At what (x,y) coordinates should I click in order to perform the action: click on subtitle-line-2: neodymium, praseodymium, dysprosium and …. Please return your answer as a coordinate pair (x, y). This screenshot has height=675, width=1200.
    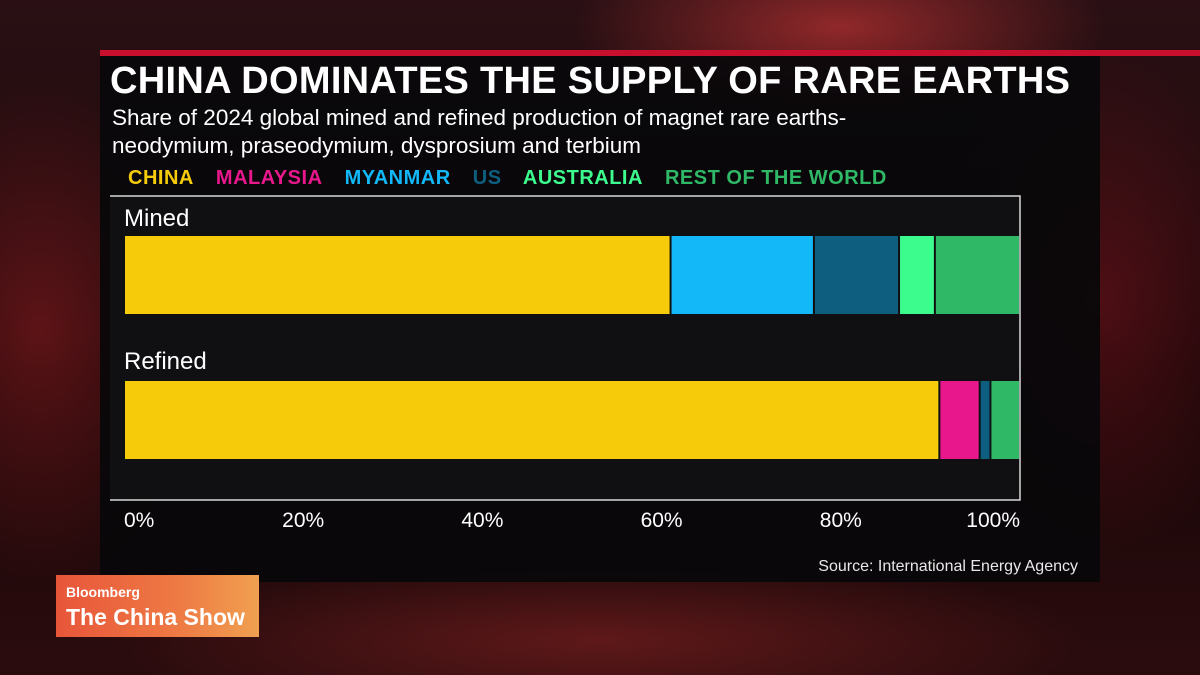
    Looking at the image, I should click on (376, 145).